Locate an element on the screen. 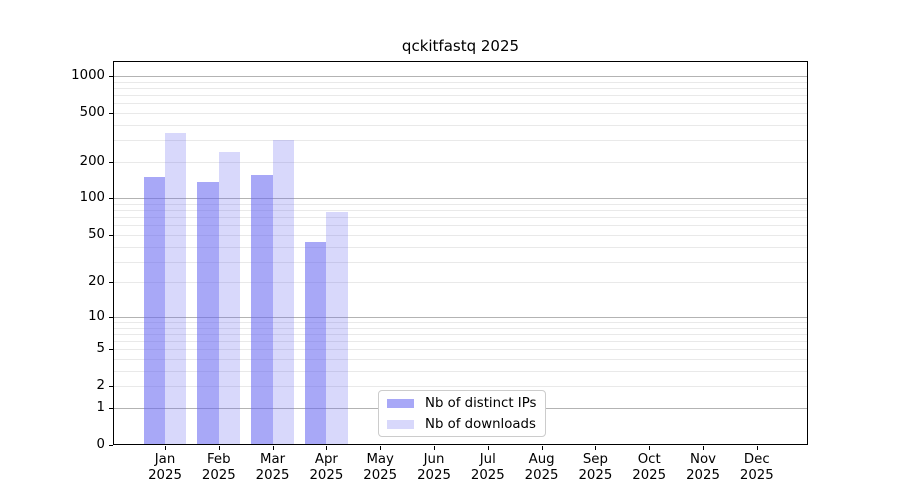 This screenshot has width=900, height=500. x-tick-label-dec: Dec 2025 is located at coordinates (757, 468).